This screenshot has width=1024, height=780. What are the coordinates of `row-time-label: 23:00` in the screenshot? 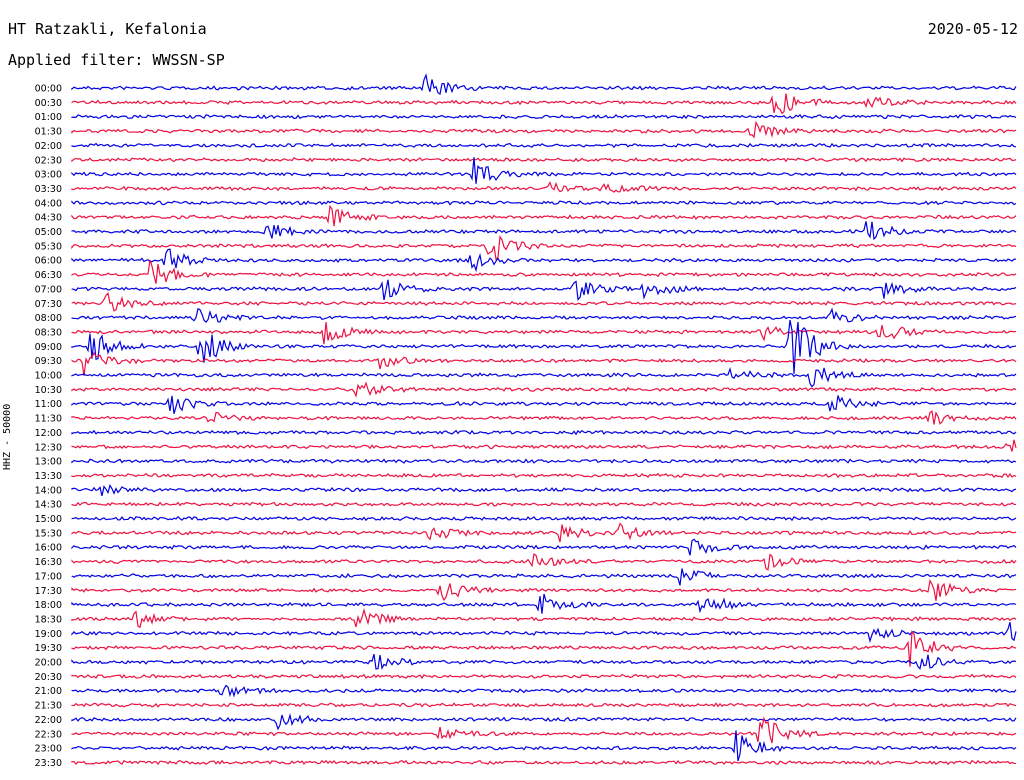 It's located at (48, 749).